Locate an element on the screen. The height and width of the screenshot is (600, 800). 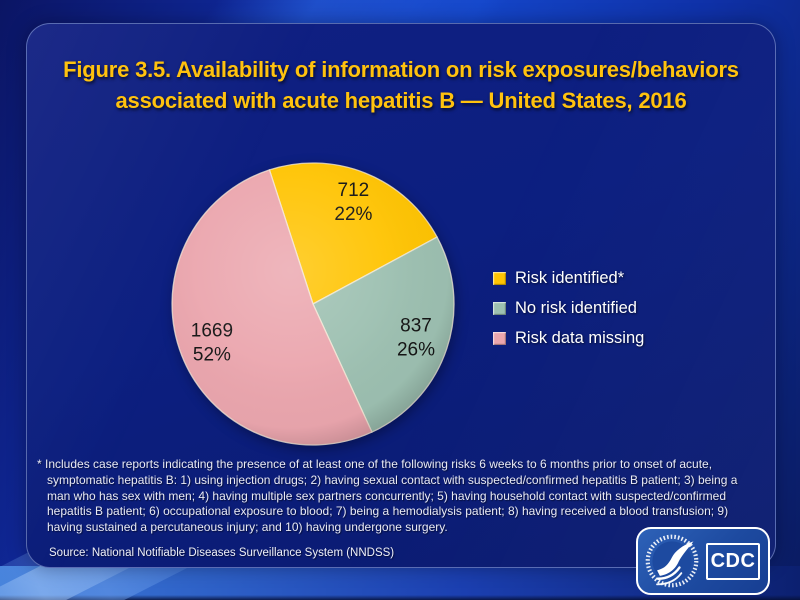
legend-swatch-risk-identified is located at coordinates (499, 278).